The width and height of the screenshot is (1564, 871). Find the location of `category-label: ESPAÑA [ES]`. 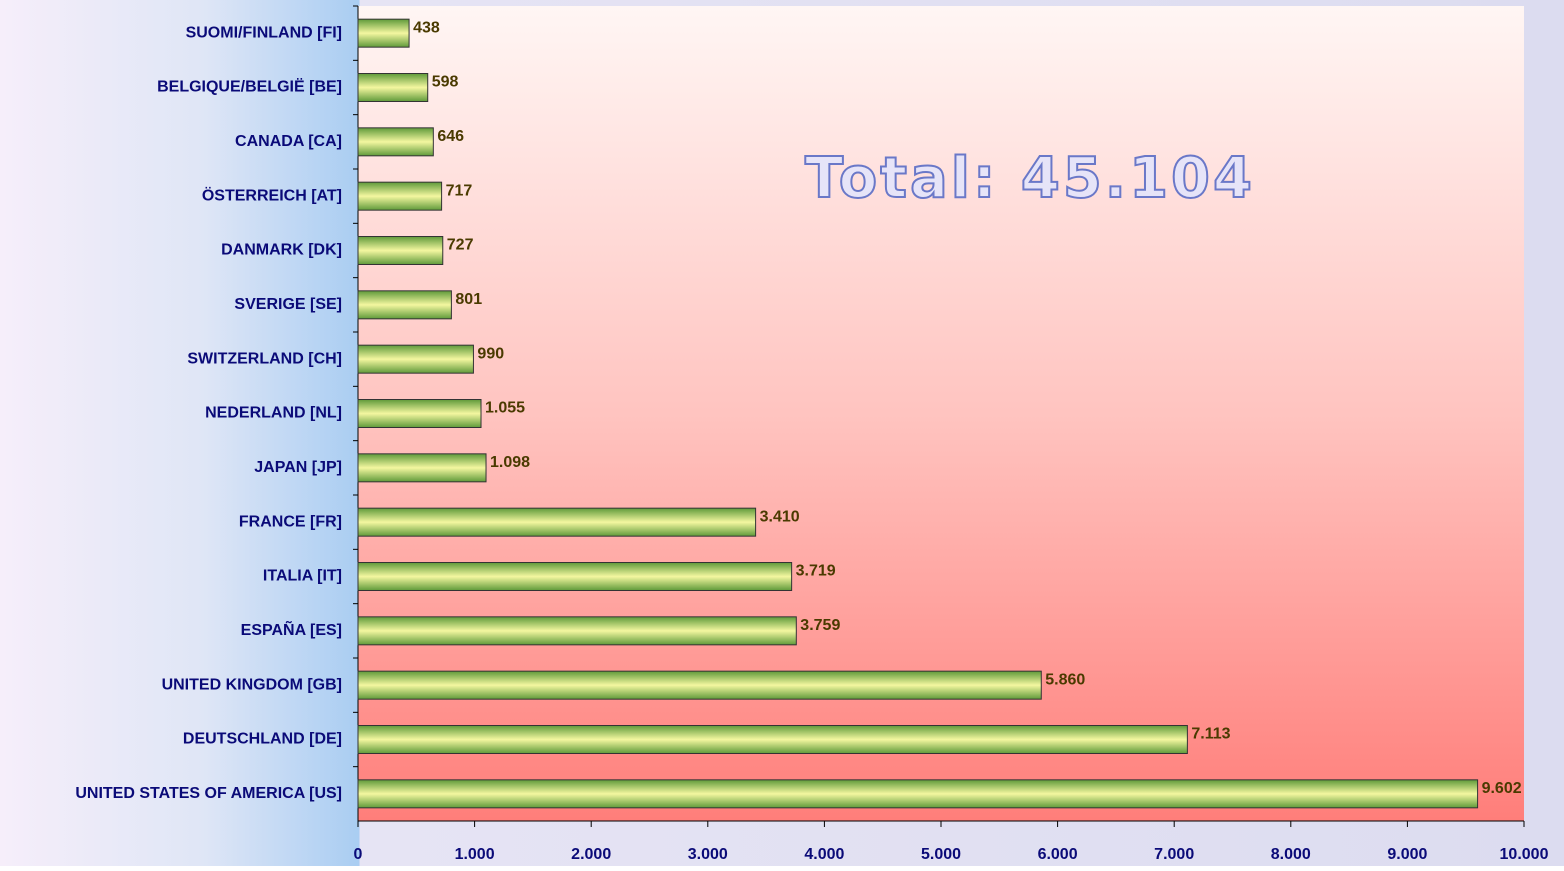

category-label: ESPAÑA [ES] is located at coordinates (291, 629).